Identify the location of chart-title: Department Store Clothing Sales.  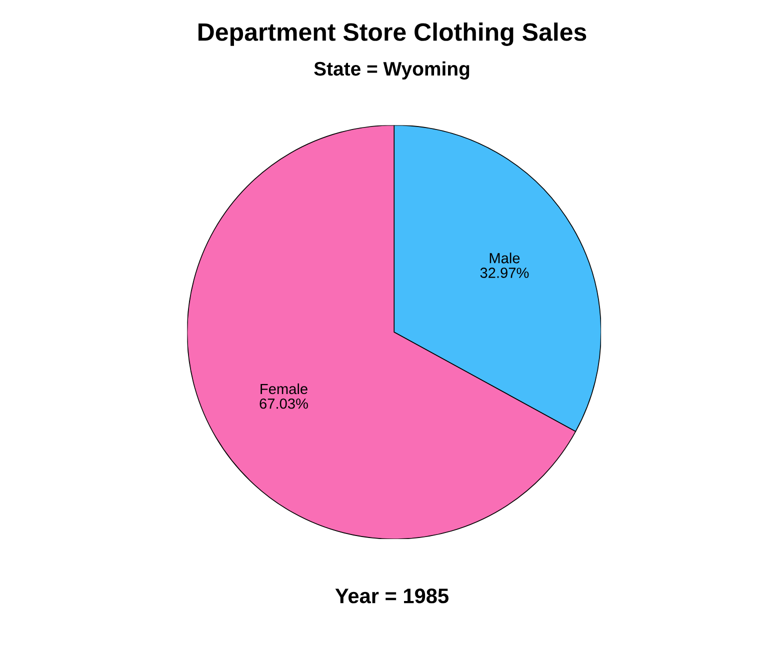
(392, 34).